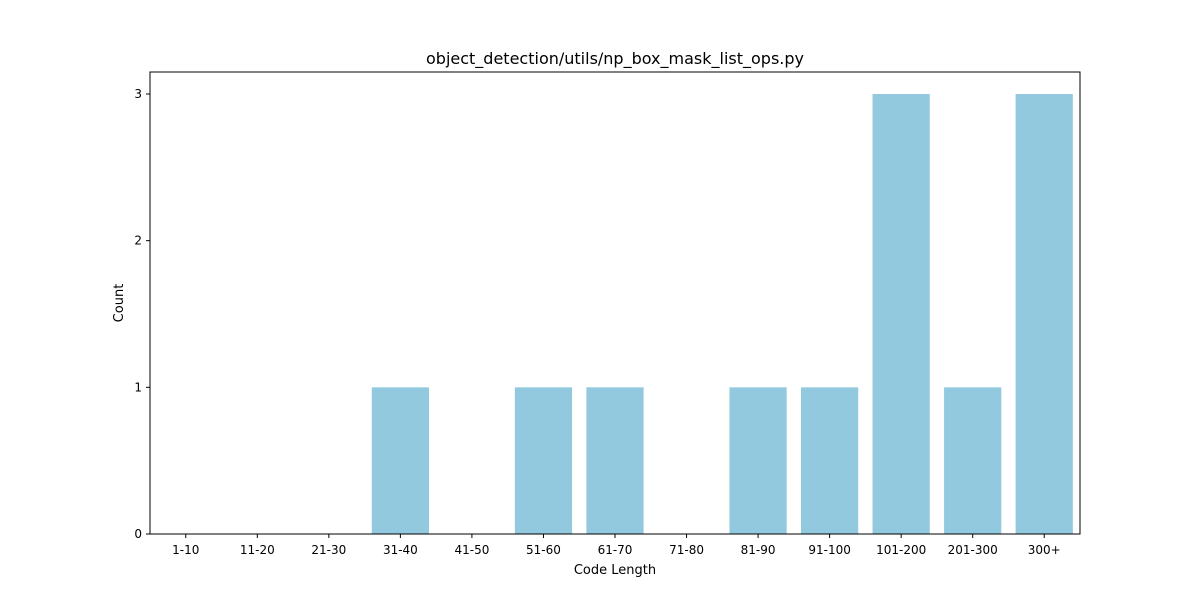 This screenshot has width=1200, height=600. What do you see at coordinates (1044, 314) in the screenshot?
I see `bar-300+` at bounding box center [1044, 314].